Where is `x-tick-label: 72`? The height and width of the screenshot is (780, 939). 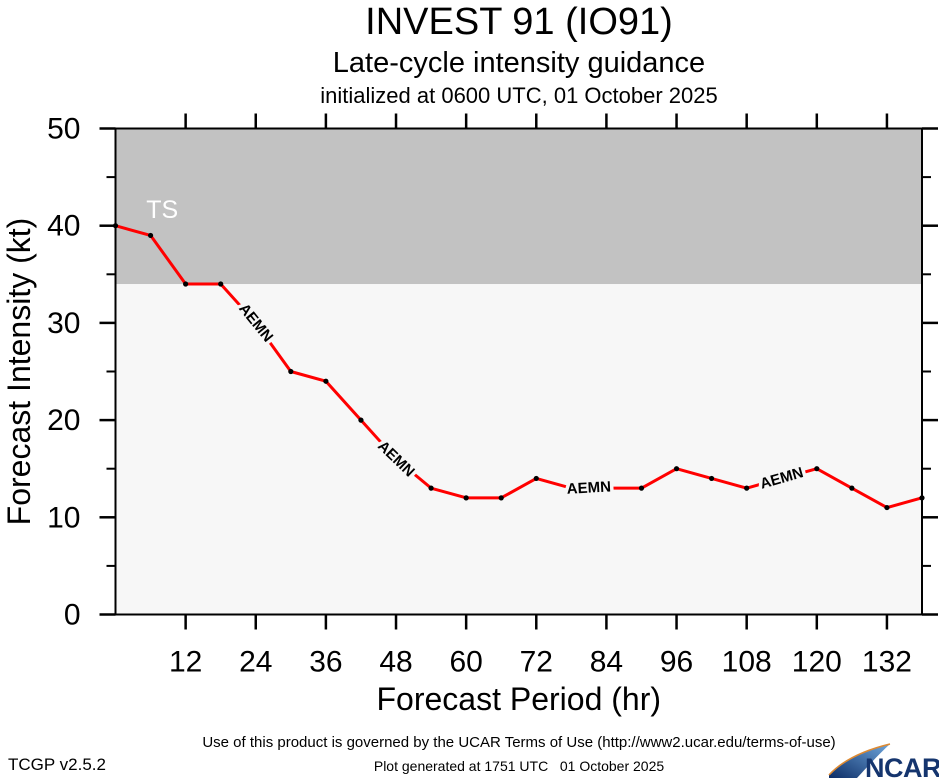
x-tick-label: 72 is located at coordinates (536, 662).